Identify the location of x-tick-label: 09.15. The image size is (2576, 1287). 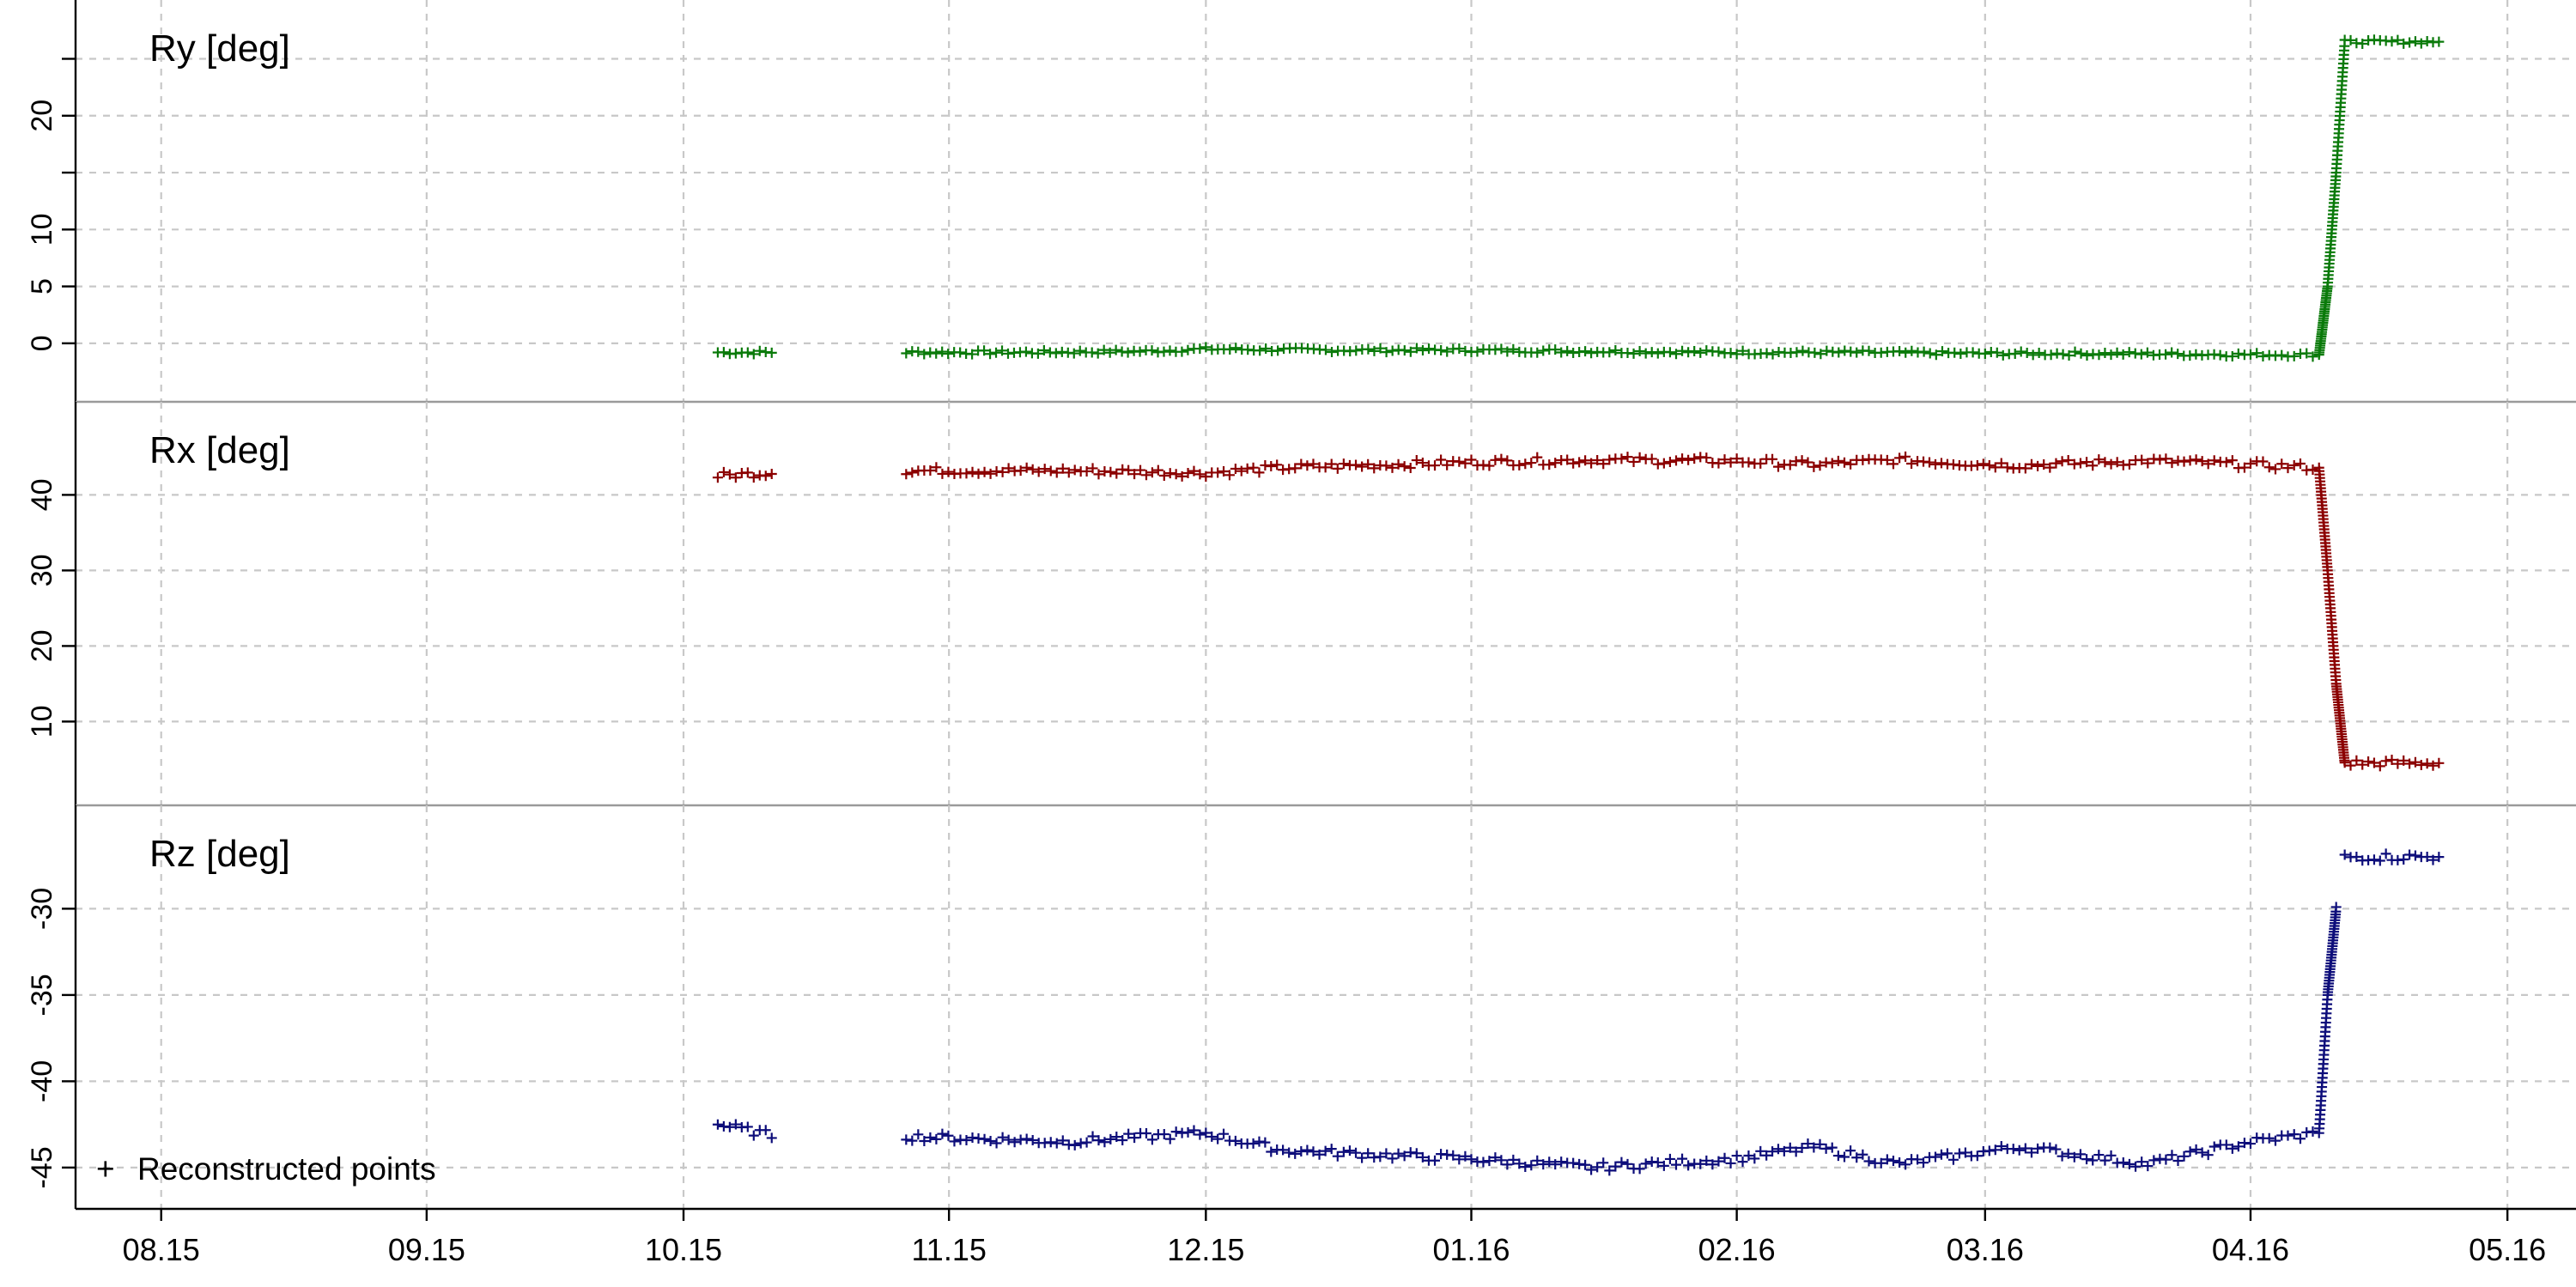
(426, 1249).